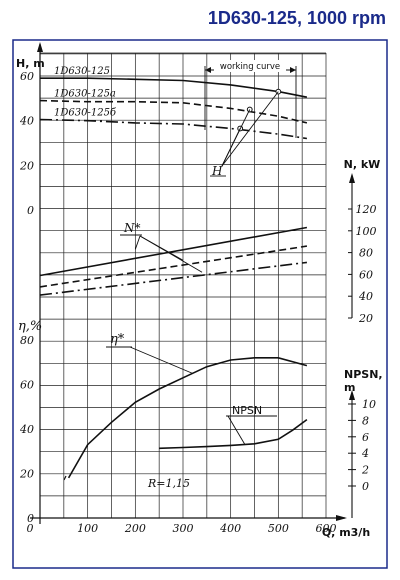  Describe the element at coordinates (365, 296) in the screenshot. I see `power-tick-label: 40` at that location.